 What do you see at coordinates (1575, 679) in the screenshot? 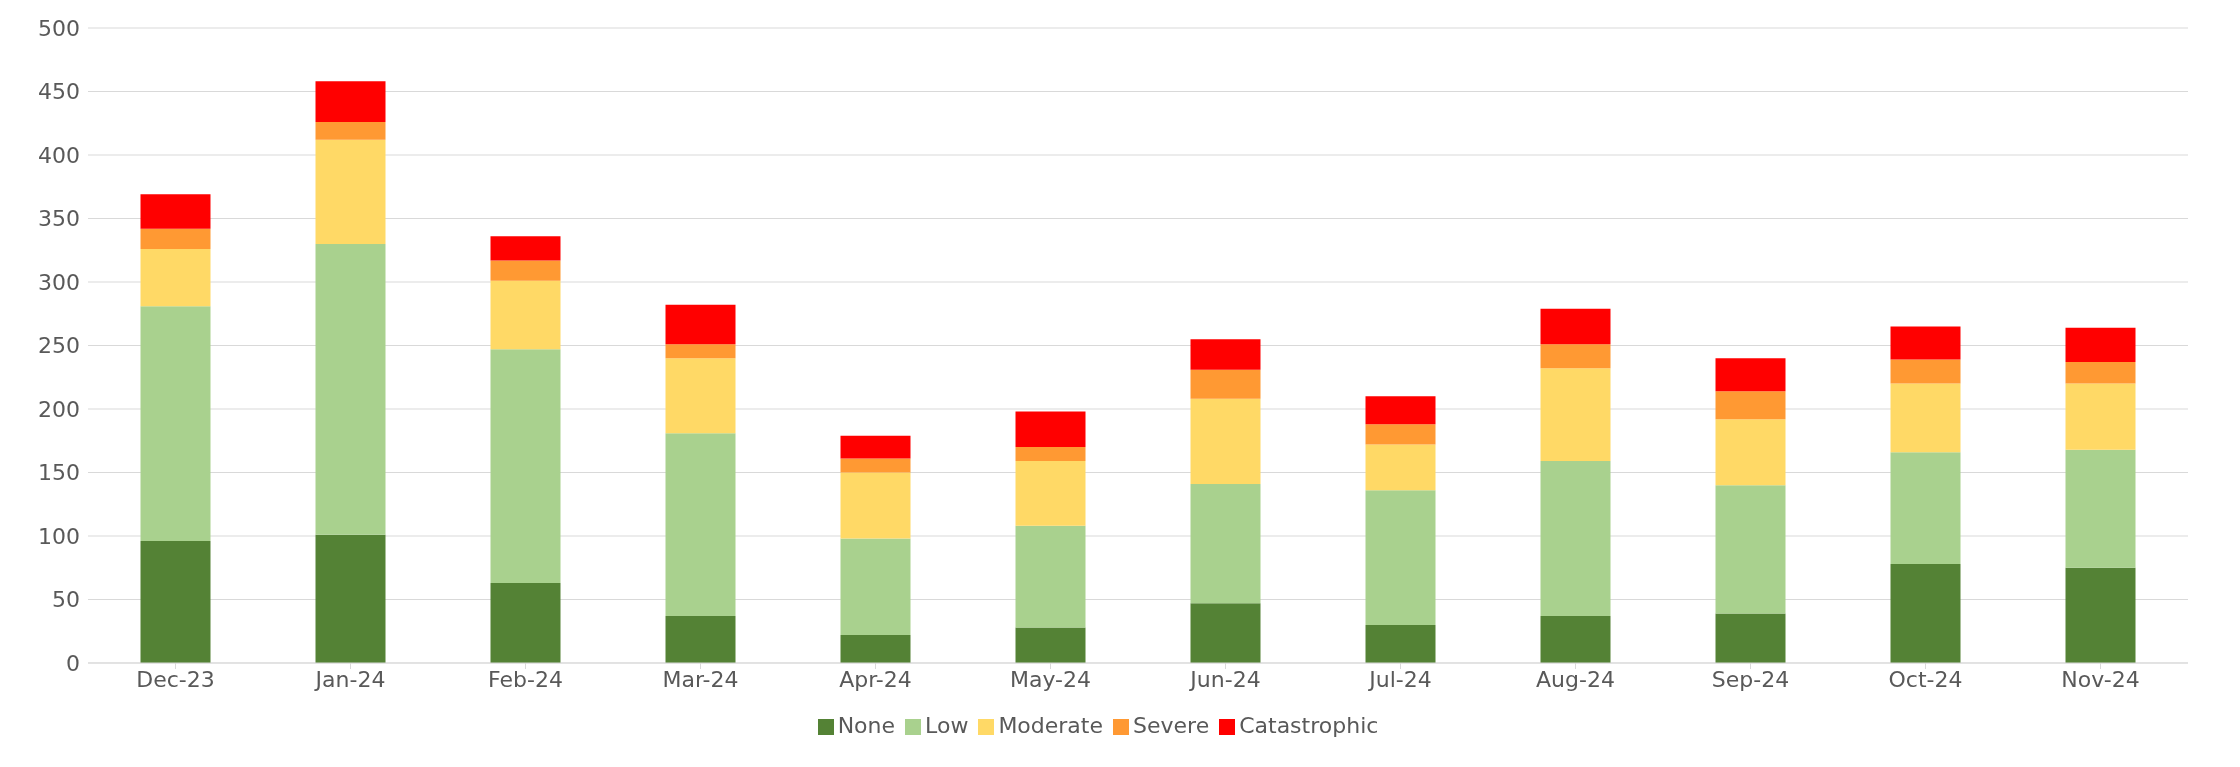
I see `x-tick-label: Aug-24` at bounding box center [1575, 679].